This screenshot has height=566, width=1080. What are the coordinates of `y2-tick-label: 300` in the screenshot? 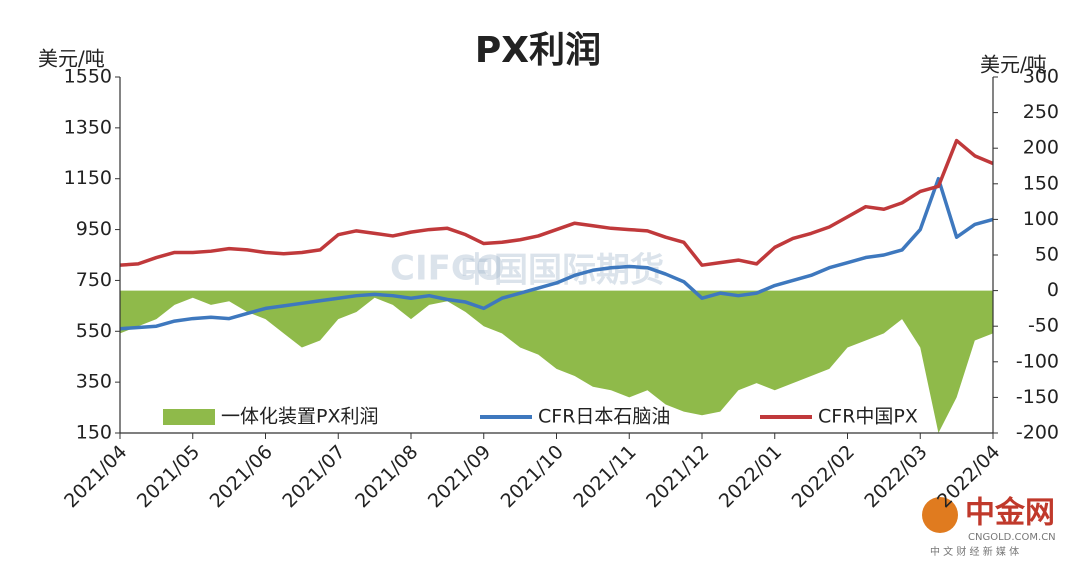 It's located at (1041, 77).